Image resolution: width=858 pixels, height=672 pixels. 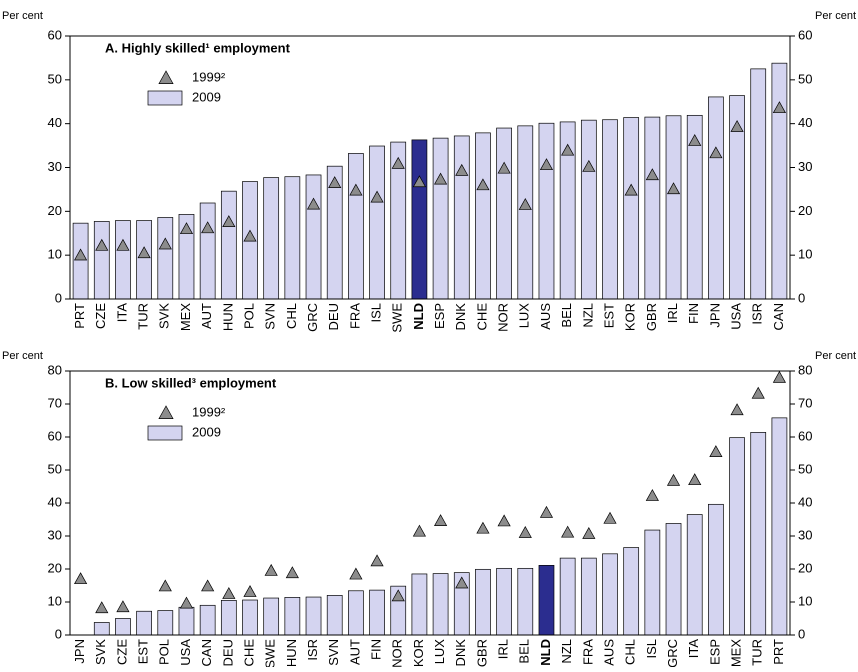 What do you see at coordinates (805, 402) in the screenshot?
I see `y2-tick-label: 70` at bounding box center [805, 402].